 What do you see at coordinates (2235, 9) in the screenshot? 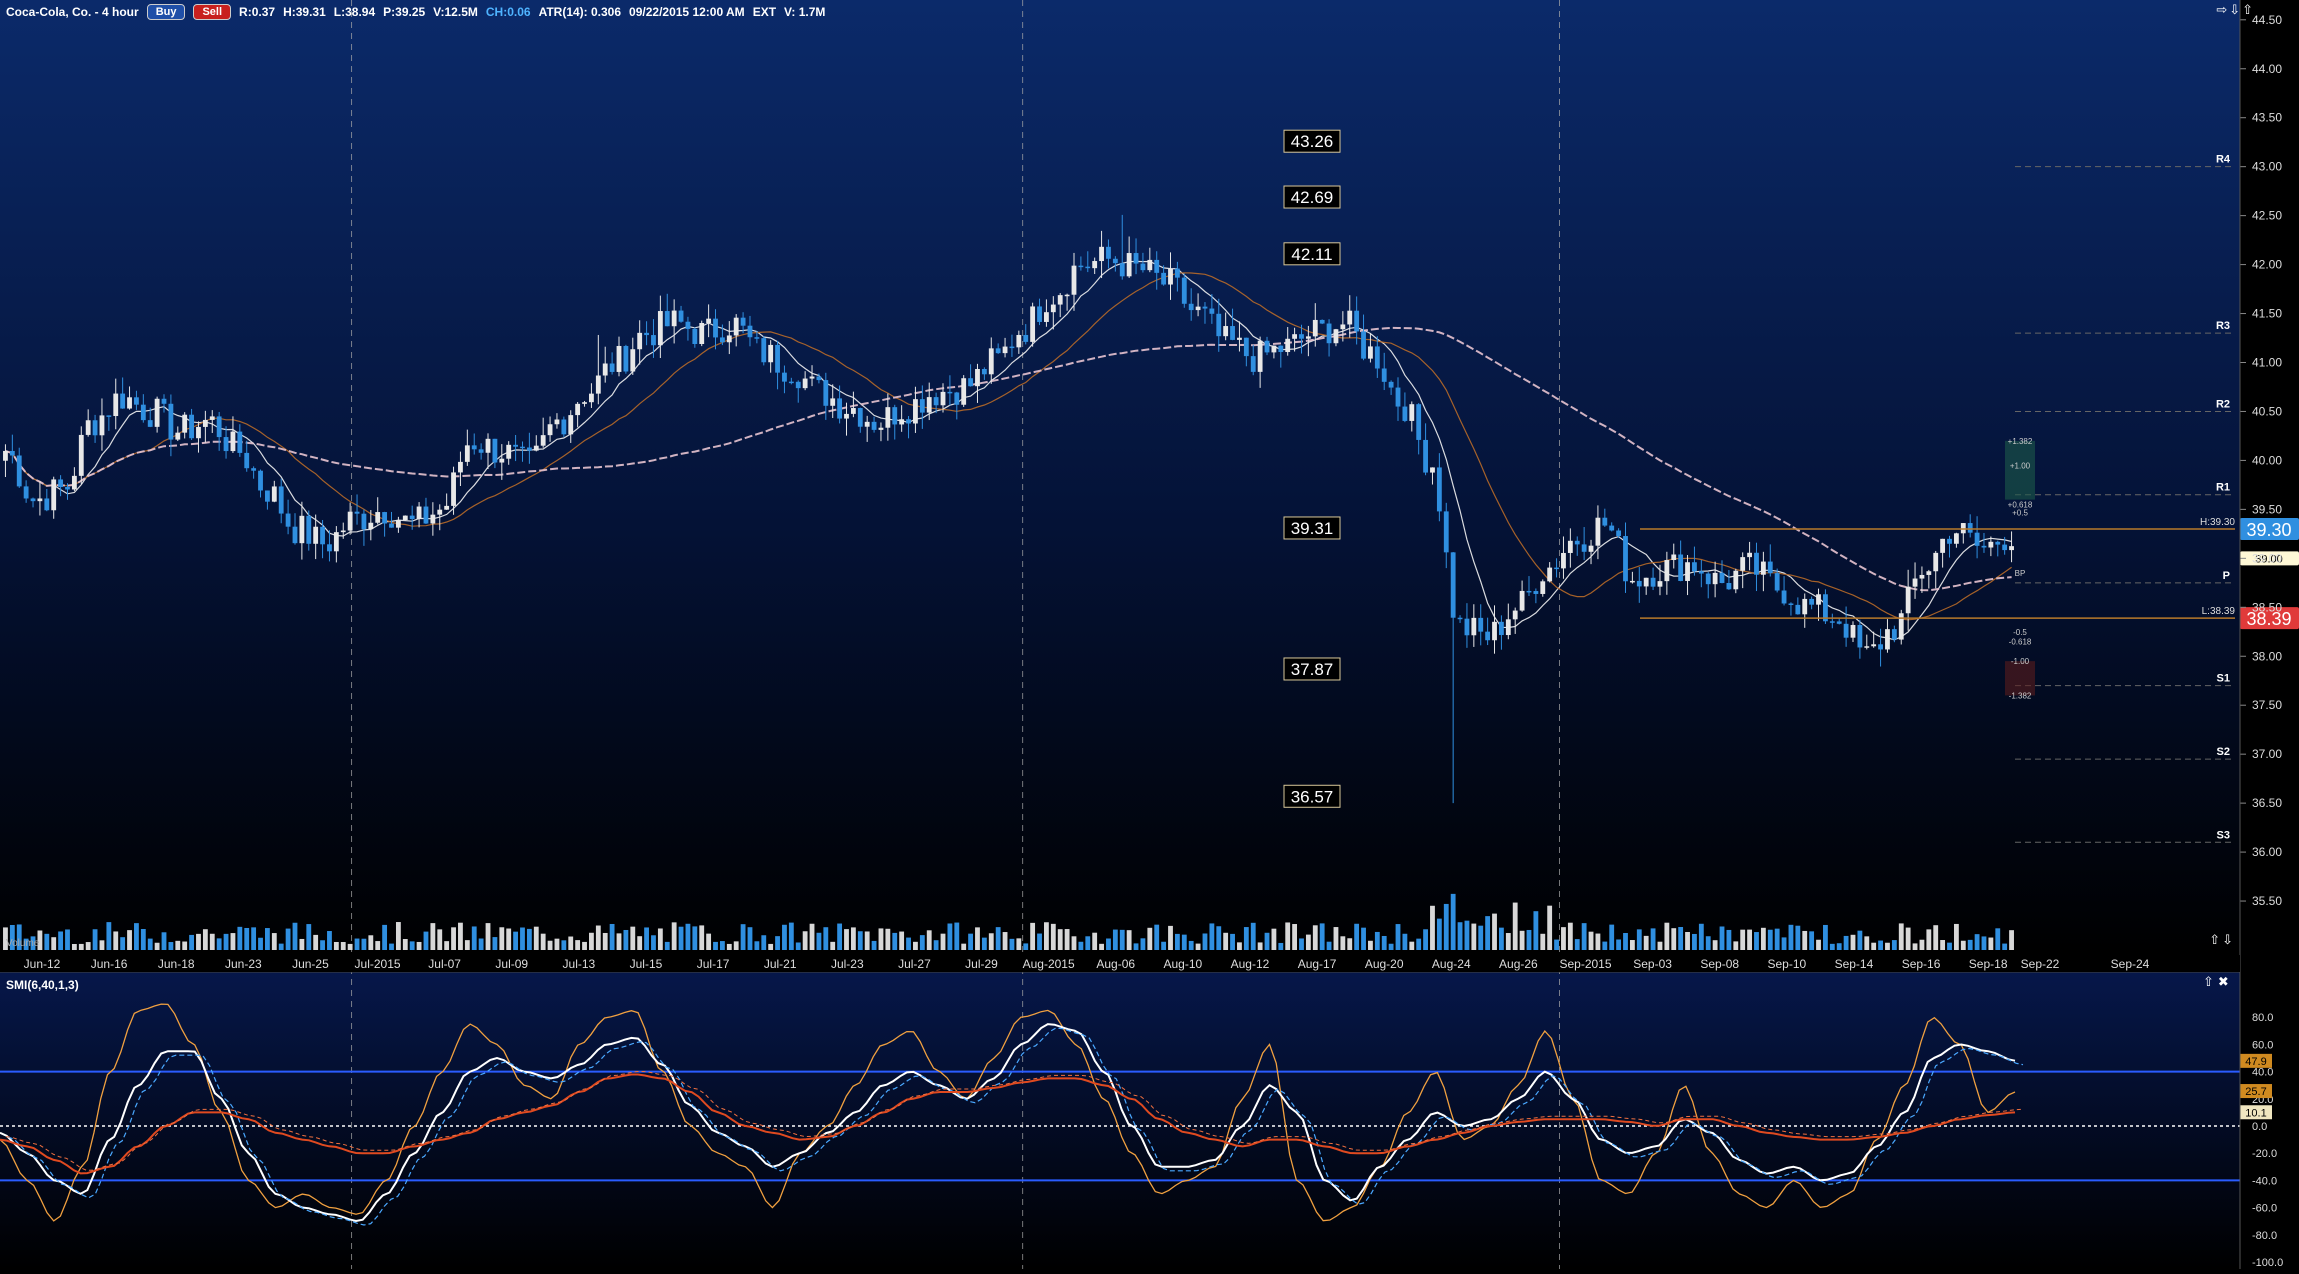
I see `chart-nav-arrows-icon: ⇨⇩⇧` at bounding box center [2235, 9].